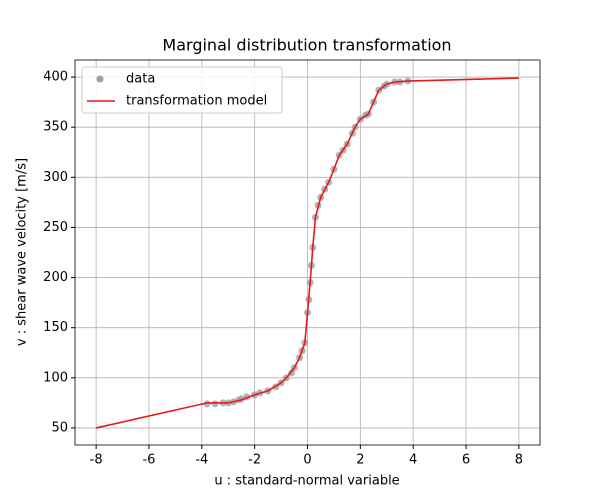 Image resolution: width=600 pixels, height=504 pixels. I want to click on y-tick-label: 100, so click(55, 377).